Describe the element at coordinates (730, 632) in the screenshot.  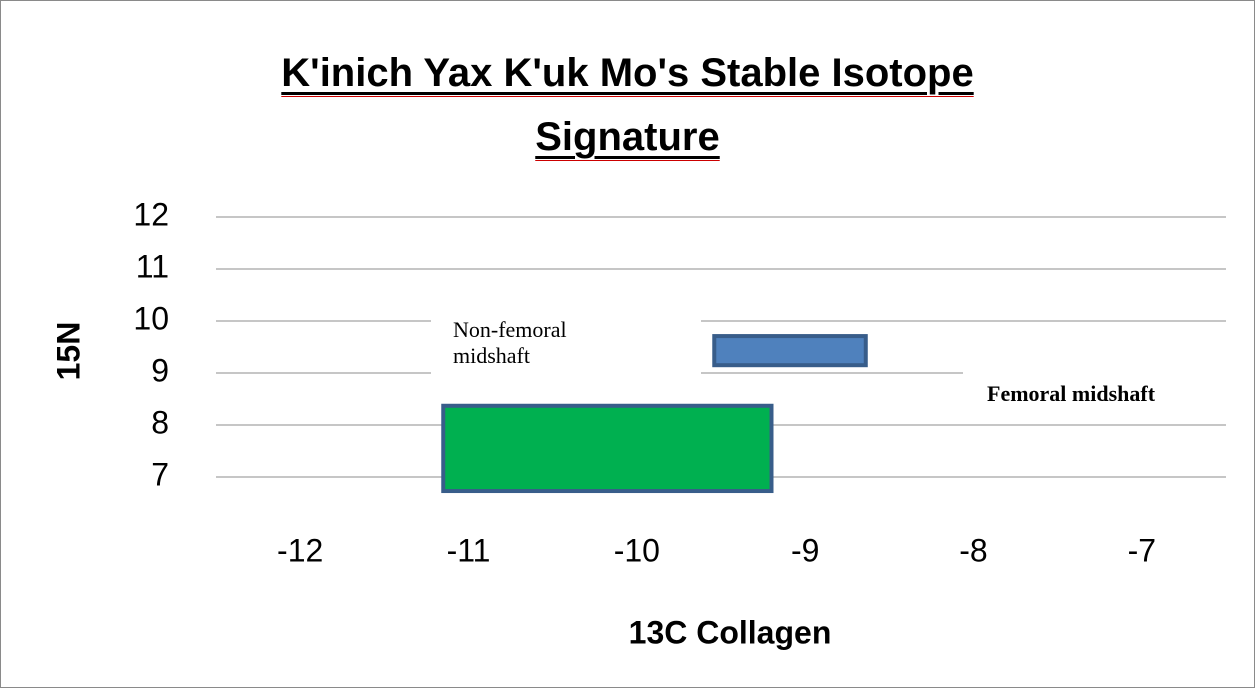
I see `x-axis-label: 13C Collagen` at that location.